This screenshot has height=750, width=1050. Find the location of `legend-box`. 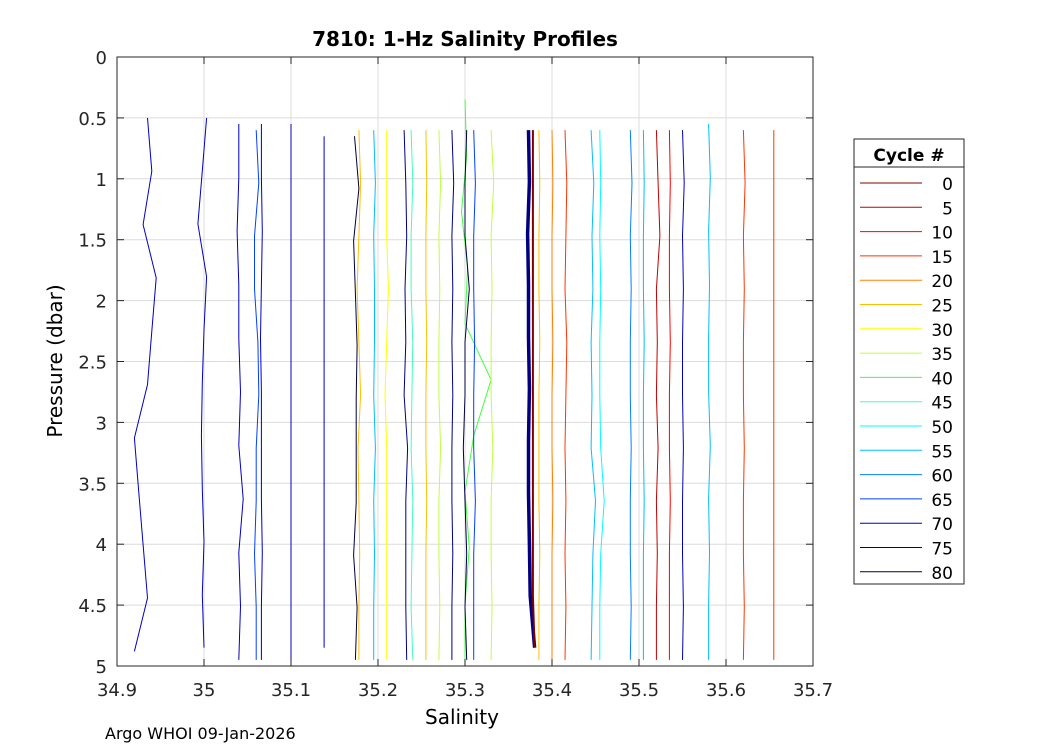

legend-box is located at coordinates (909, 361).